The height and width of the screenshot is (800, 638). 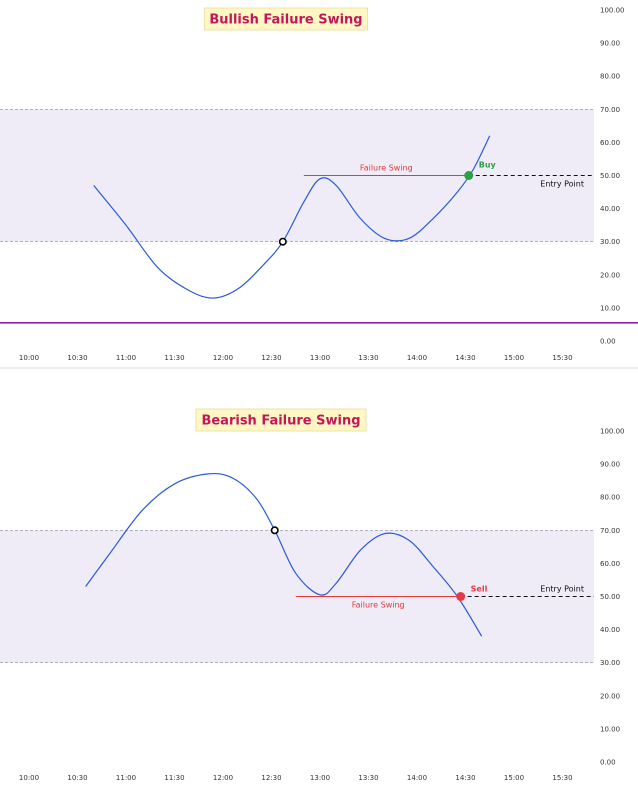 I want to click on chart-title: Bullish Failure Swing, so click(x=285, y=20).